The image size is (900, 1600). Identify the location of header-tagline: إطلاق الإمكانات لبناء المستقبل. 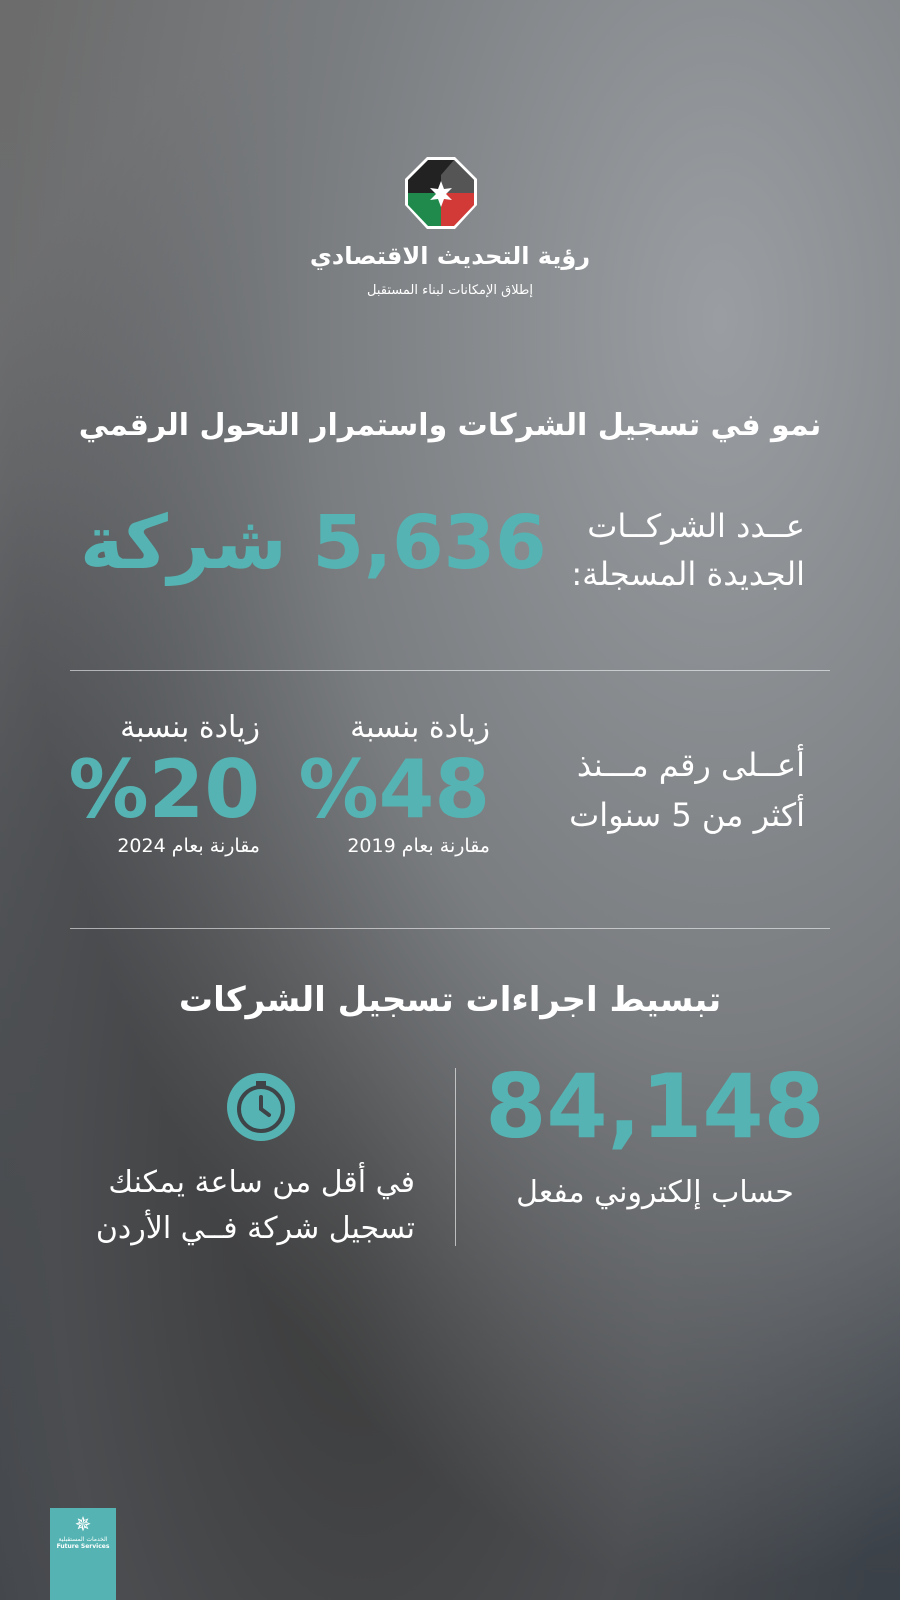
(450, 290).